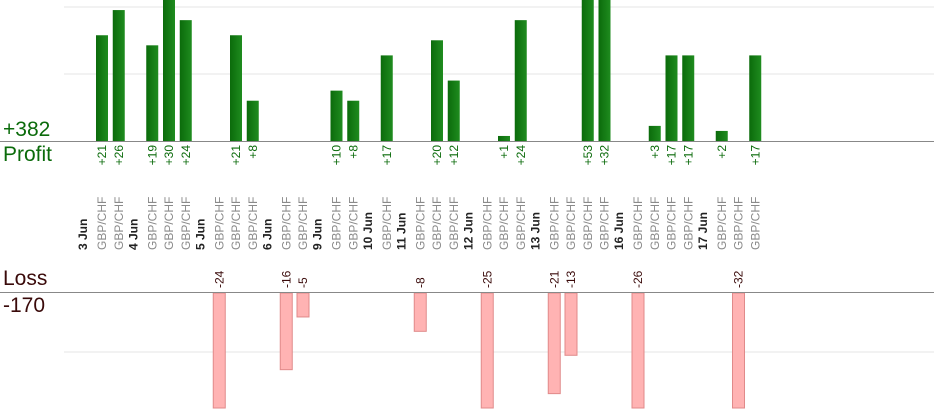  Describe the element at coordinates (588, 155) in the screenshot. I see `profit-value-label: +53` at that location.